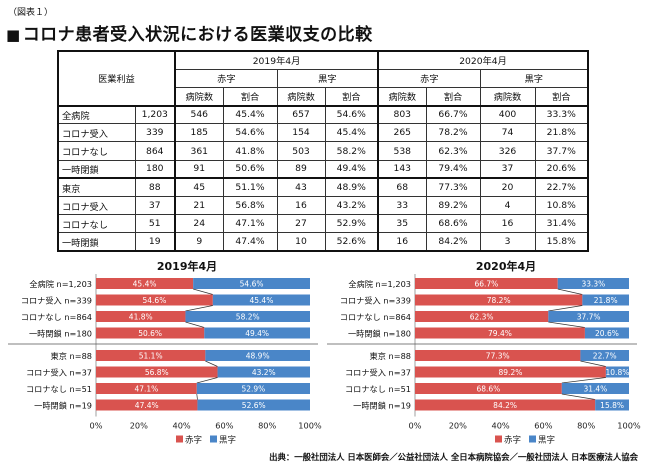 The image size is (650, 468). Describe the element at coordinates (63, 406) in the screenshot. I see `category-label: 一時閉鎖 n=19` at that location.